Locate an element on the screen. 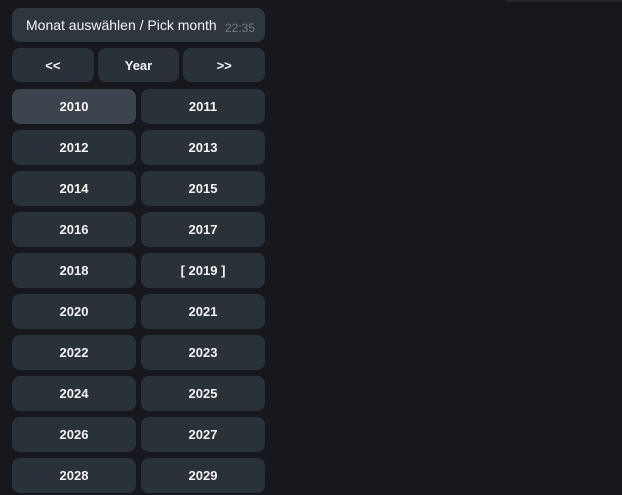 Image resolution: width=622 pixels, height=495 pixels. year-button-label: 2027 is located at coordinates (203, 434).